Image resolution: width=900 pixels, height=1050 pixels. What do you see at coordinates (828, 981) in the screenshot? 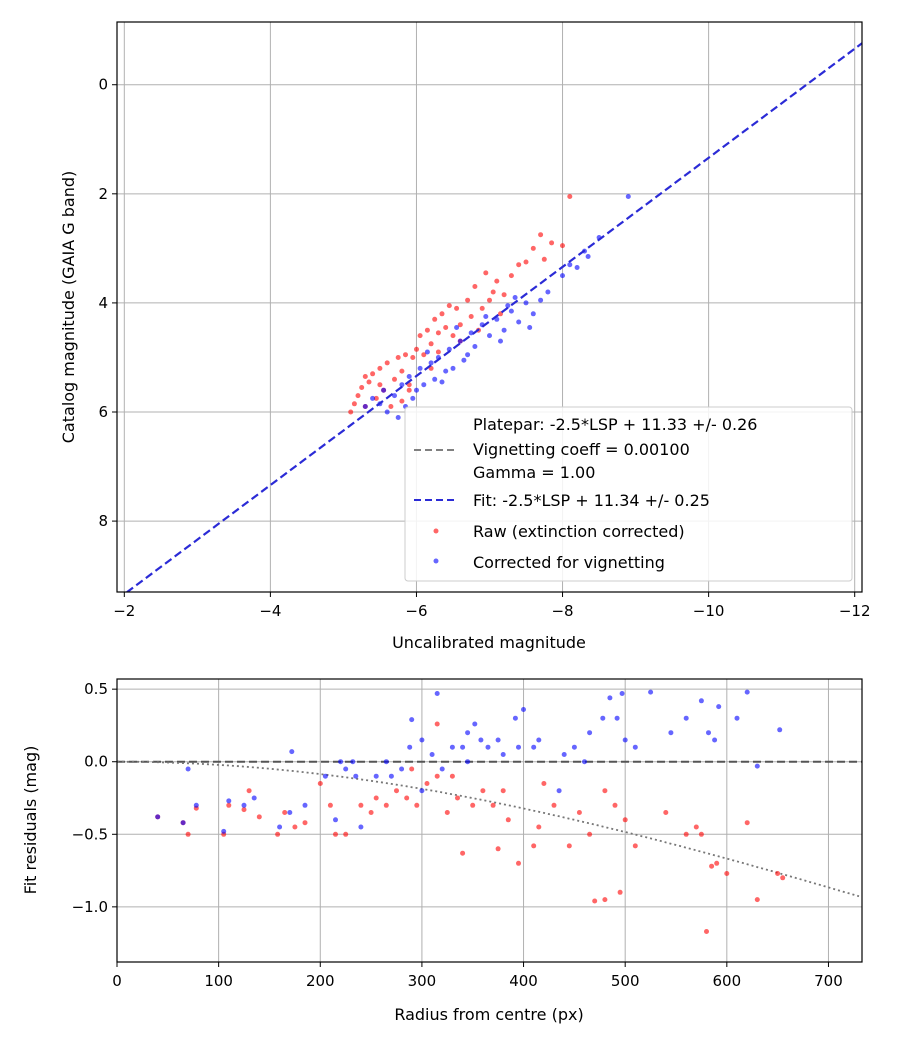
I see `x-tick-label: 700` at bounding box center [828, 981].